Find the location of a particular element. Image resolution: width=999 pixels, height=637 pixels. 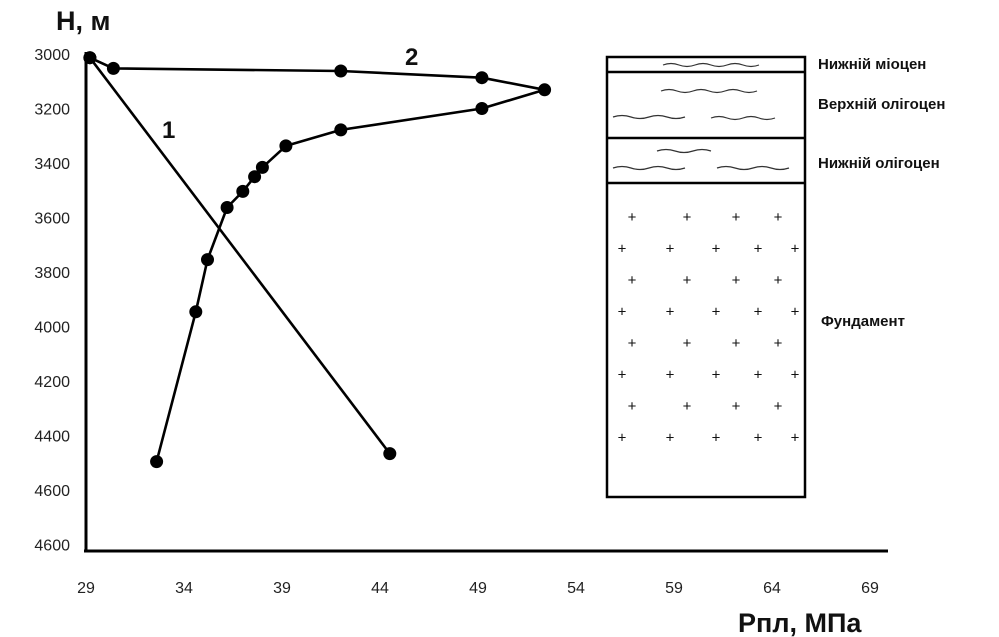

x-tick-label: 49 is located at coordinates (478, 588).